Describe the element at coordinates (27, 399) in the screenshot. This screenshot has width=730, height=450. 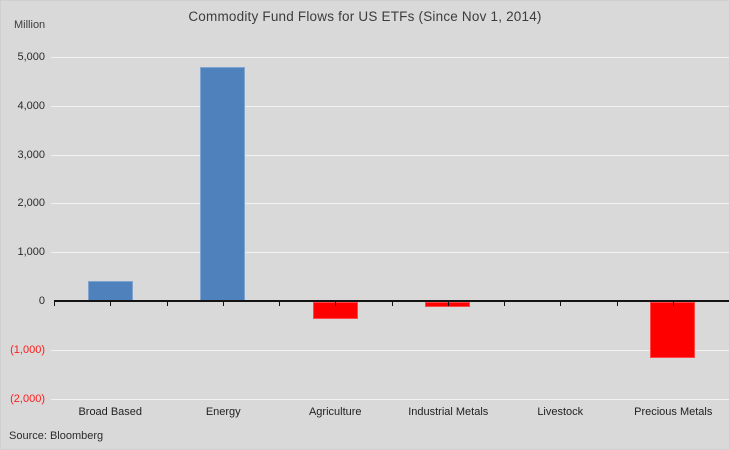
I see `y-tick-label: (2,000)` at that location.